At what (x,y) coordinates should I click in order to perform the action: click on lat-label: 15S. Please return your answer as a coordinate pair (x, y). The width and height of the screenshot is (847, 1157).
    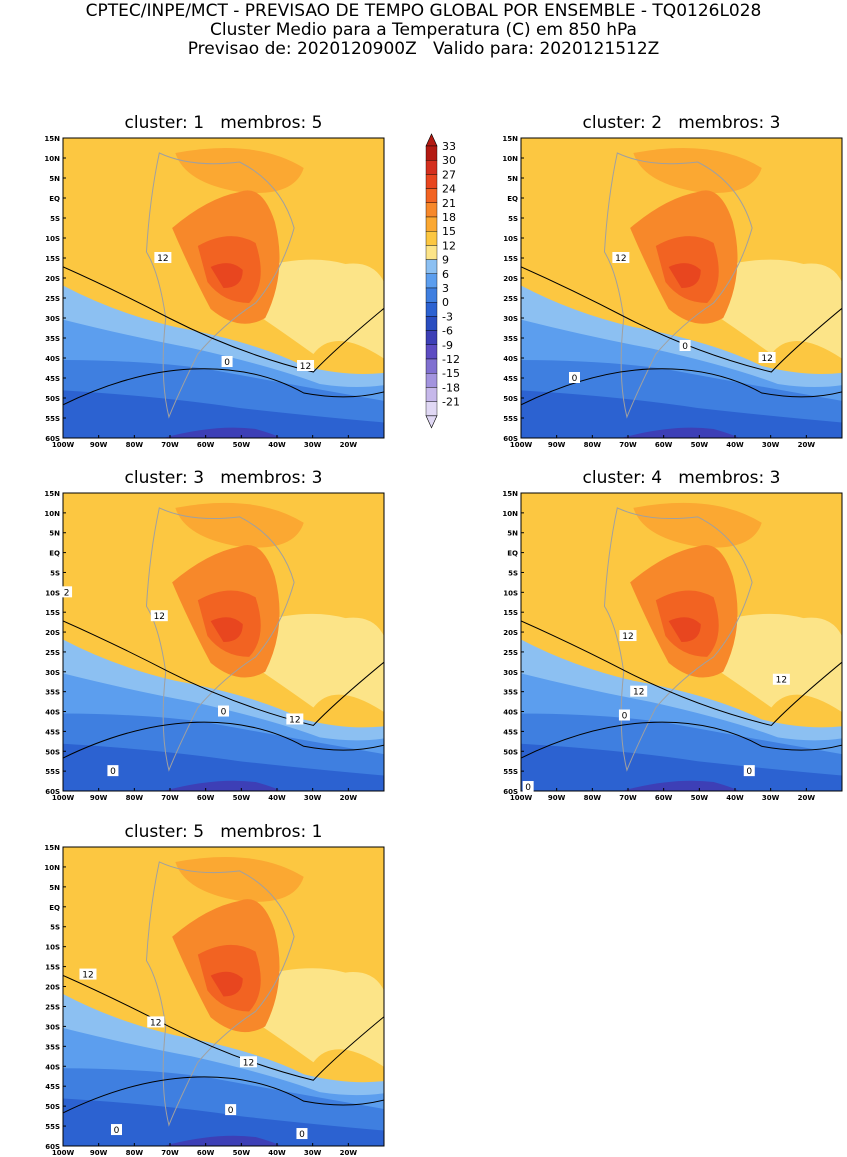
    Looking at the image, I should click on (510, 613).